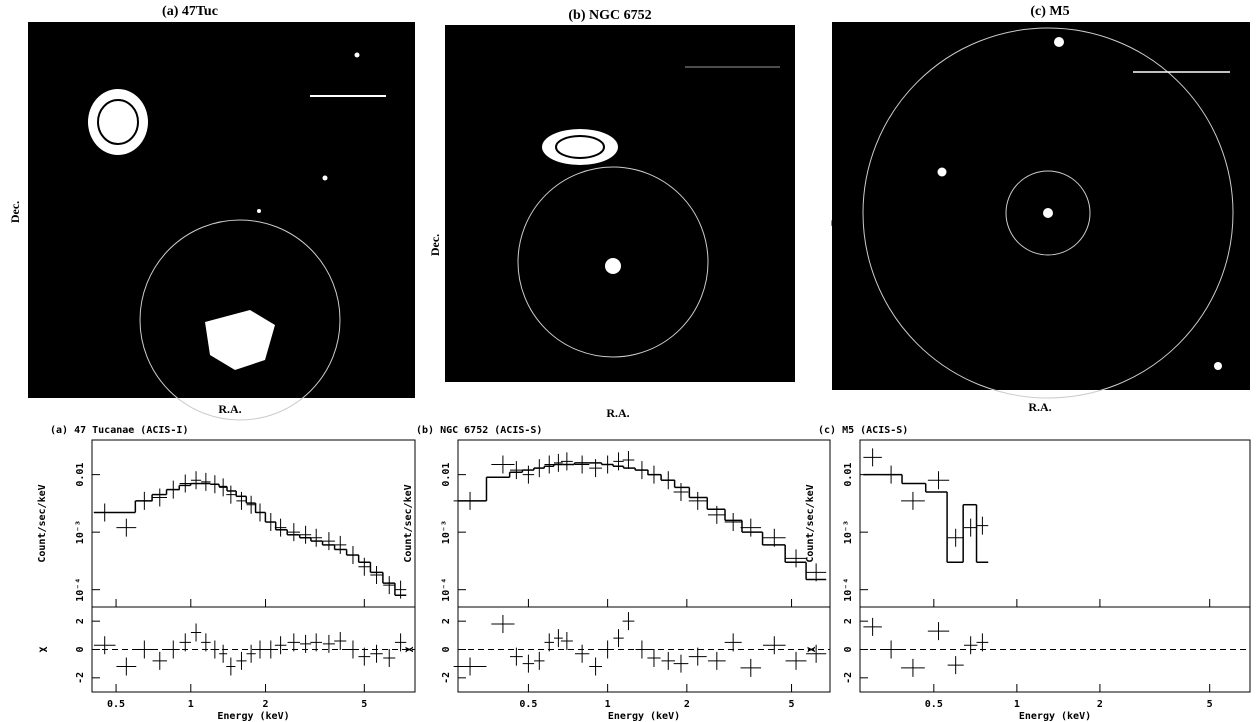 The width and height of the screenshot is (1257, 722). What do you see at coordinates (609, 15) in the screenshot?
I see `image-title: (b) NGC 6752` at bounding box center [609, 15].